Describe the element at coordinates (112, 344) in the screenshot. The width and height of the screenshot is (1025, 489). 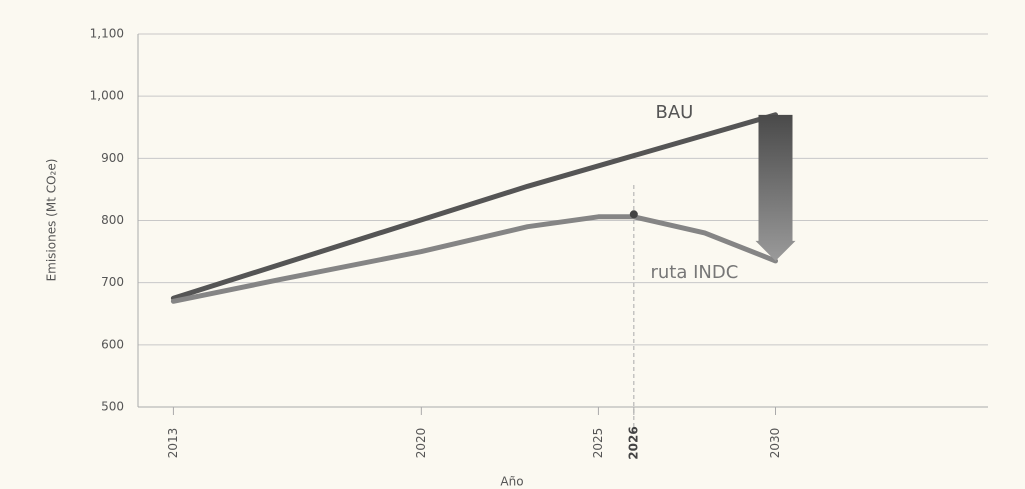
I see `y-tick-label: 600` at that location.